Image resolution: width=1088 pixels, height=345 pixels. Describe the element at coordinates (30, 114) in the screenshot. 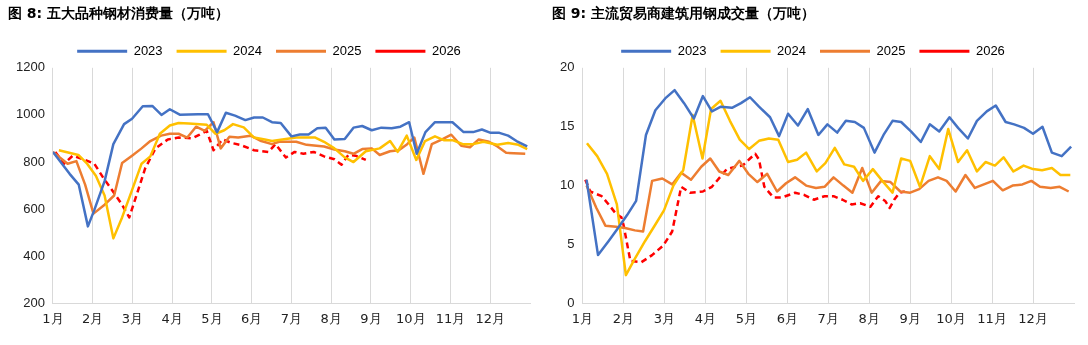

I see `y-tick-label: 1000` at that location.